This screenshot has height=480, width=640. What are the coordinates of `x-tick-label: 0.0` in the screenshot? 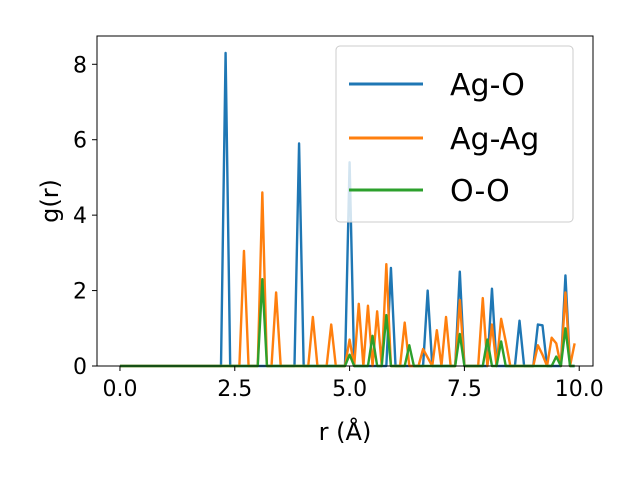 It's located at (119, 389).